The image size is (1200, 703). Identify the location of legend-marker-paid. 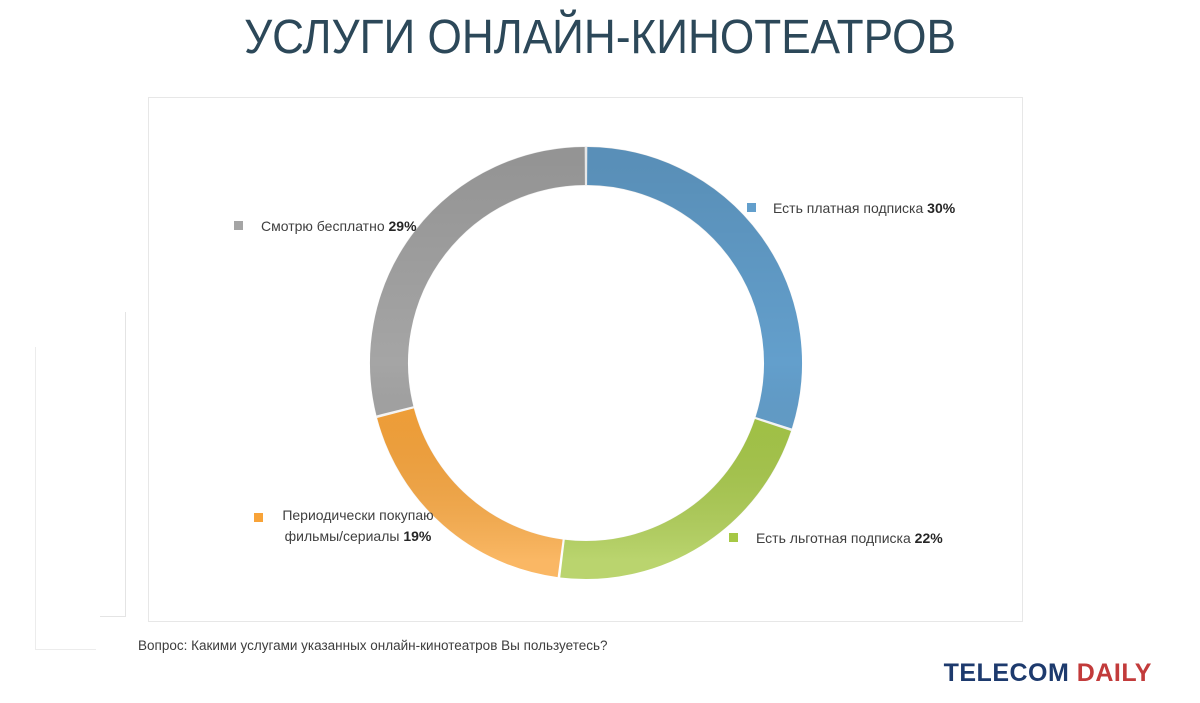
(751, 207).